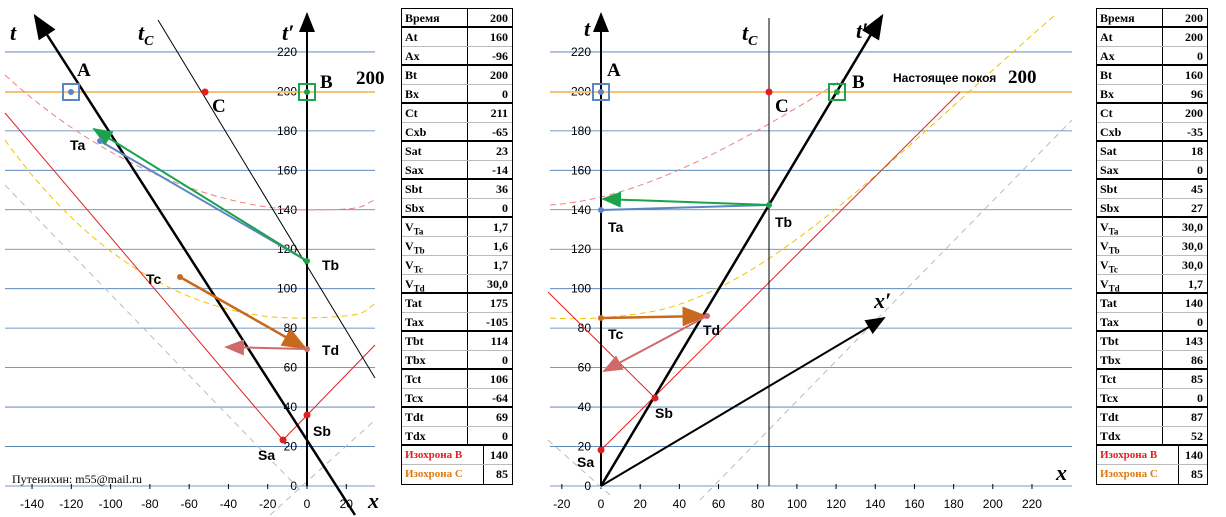 The height and width of the screenshot is (517, 1226). I want to click on label-b: B, so click(326, 82).